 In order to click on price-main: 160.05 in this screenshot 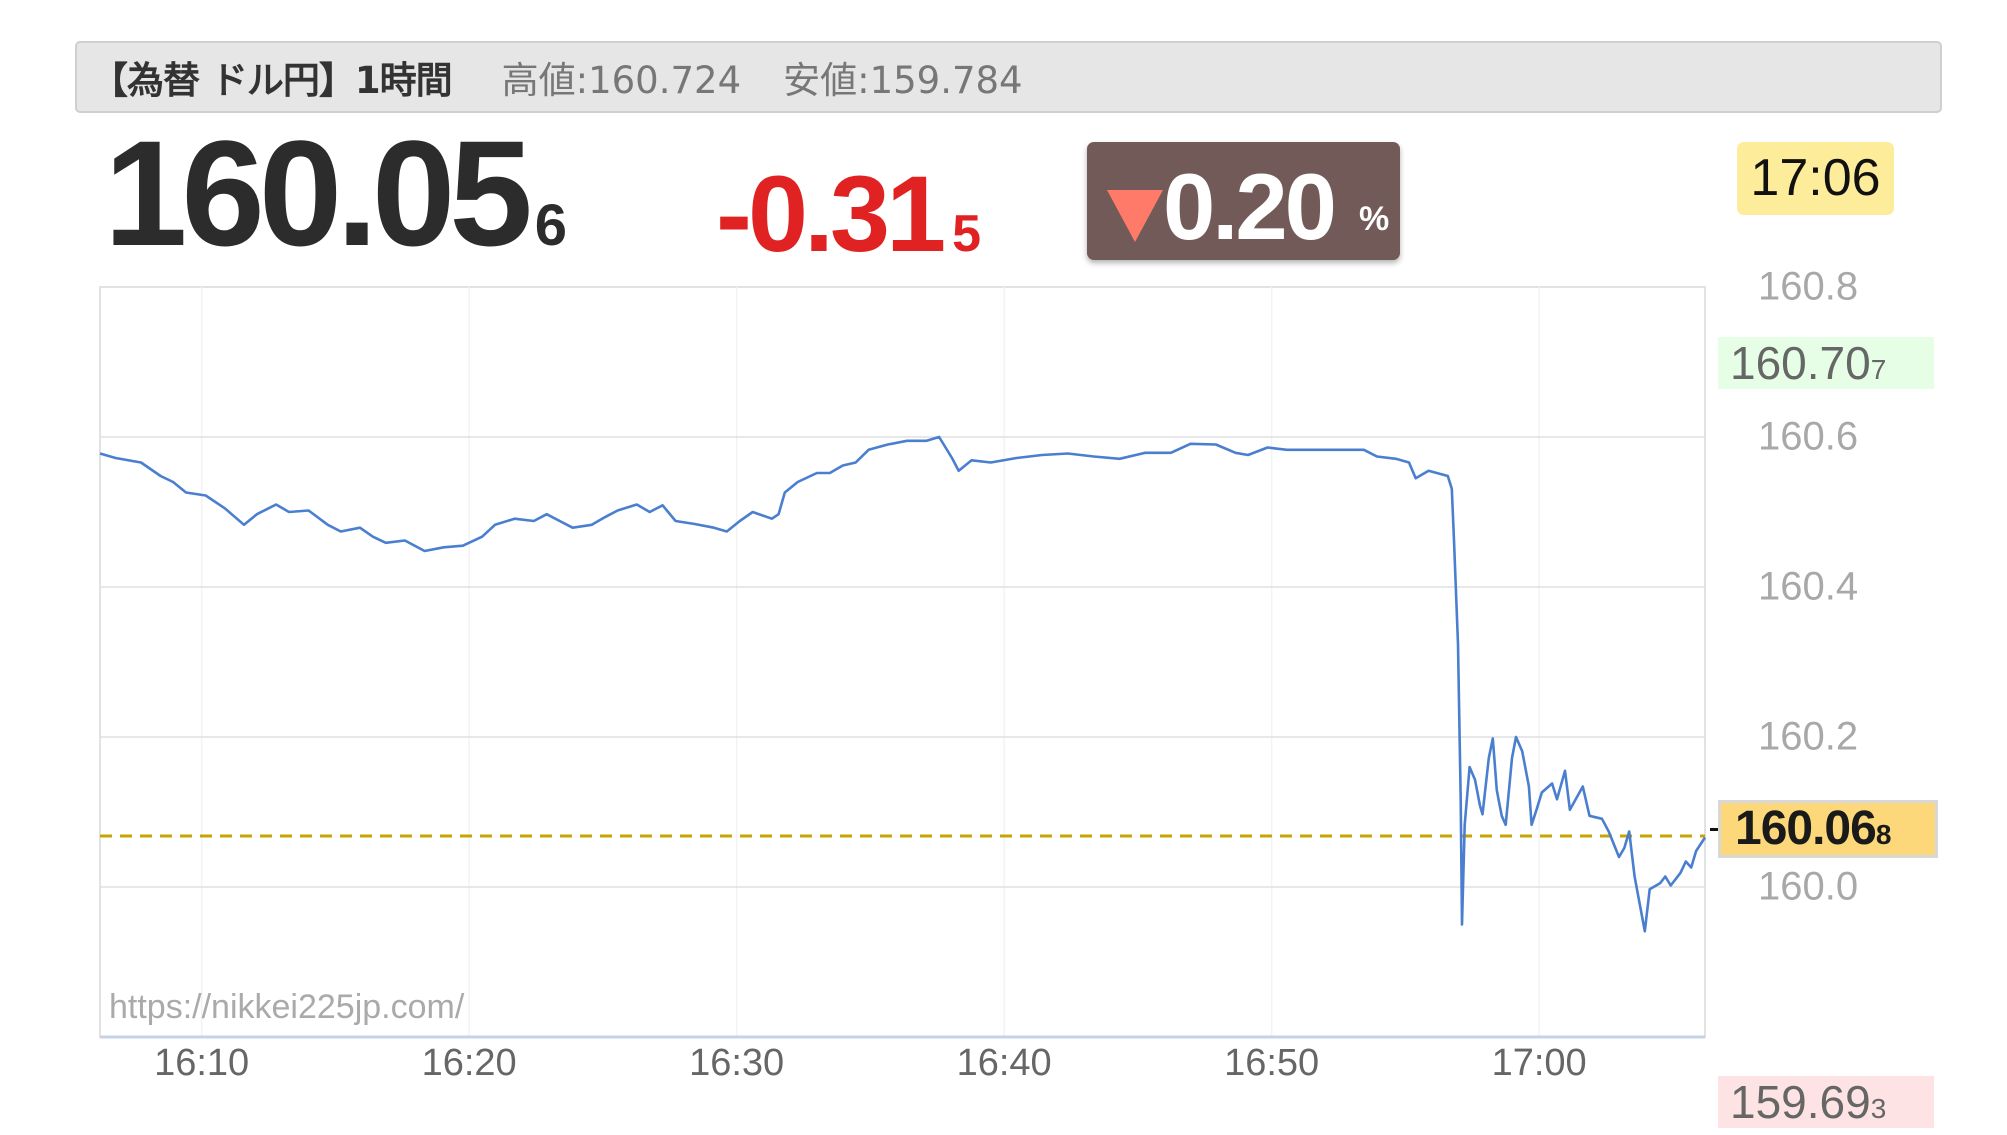, I will do `click(318, 193)`.